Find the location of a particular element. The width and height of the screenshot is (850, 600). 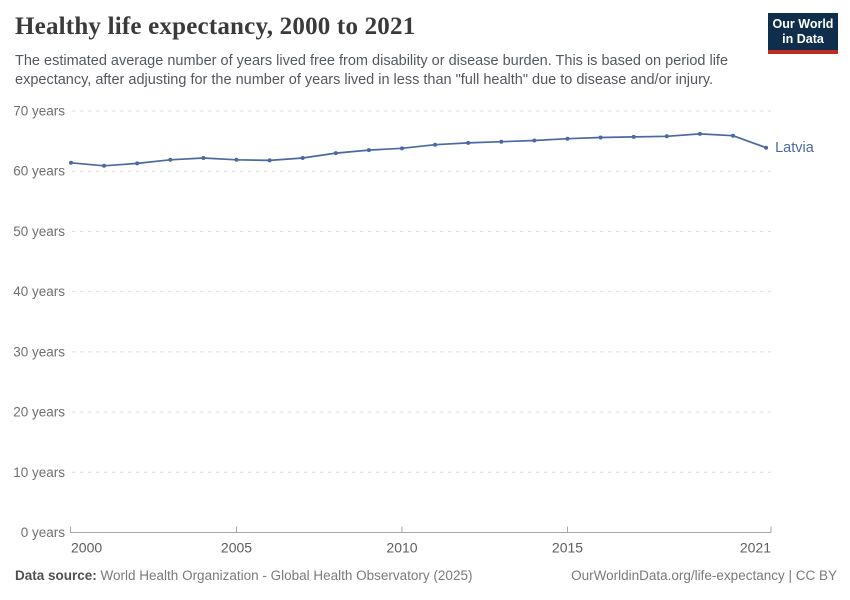

entity-label-latvia: Latvia is located at coordinates (795, 148).